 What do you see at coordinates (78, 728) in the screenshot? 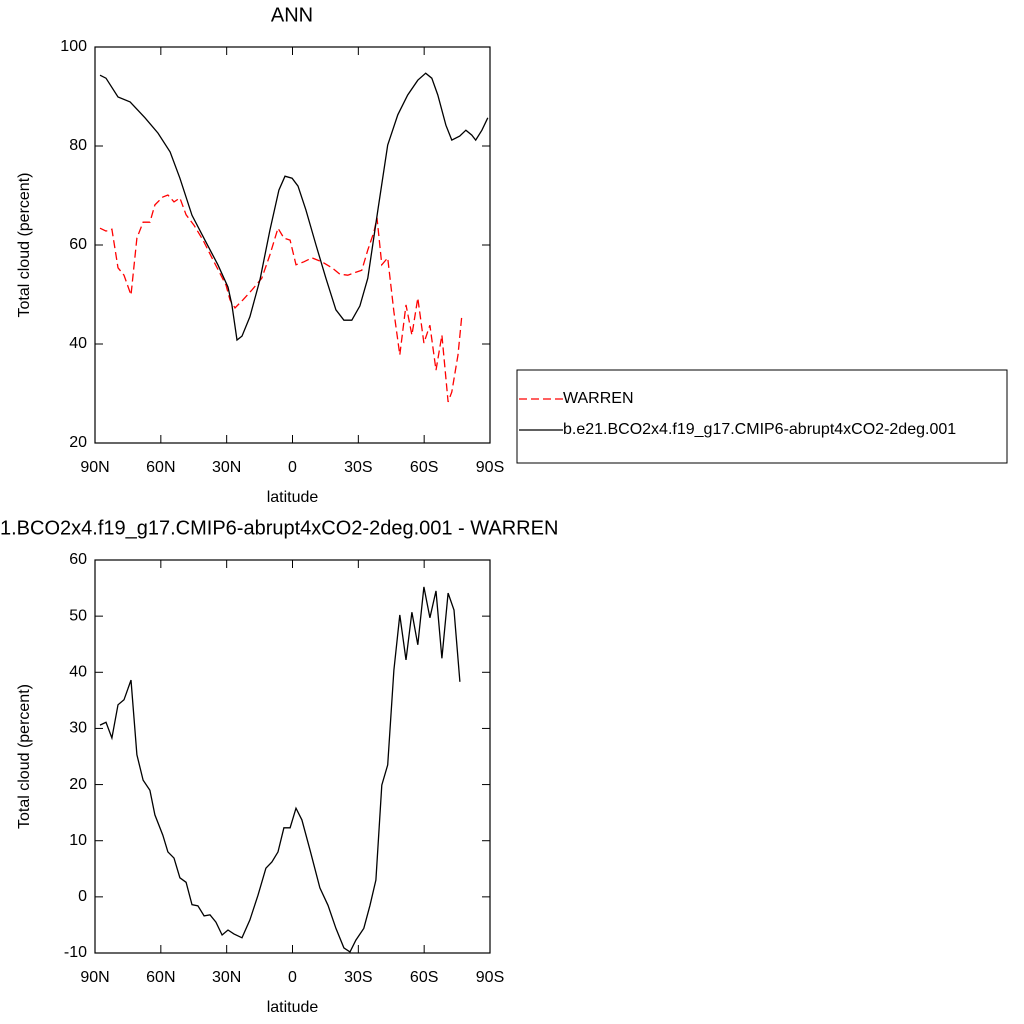
I see `y-tick-label: 30` at bounding box center [78, 728].